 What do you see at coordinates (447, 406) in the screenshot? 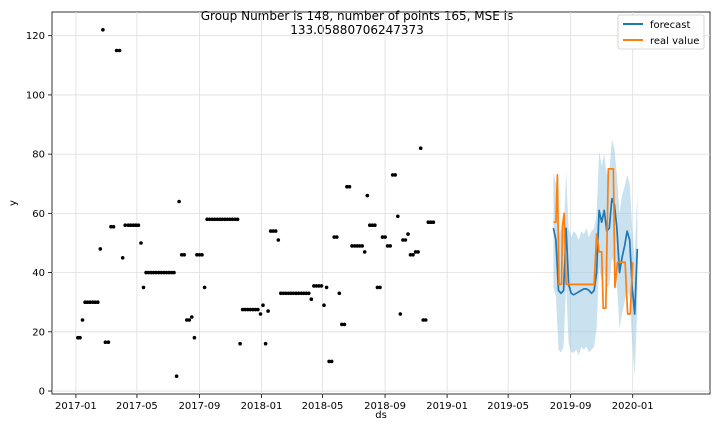
I see `x-tick-label: 2019-01` at bounding box center [447, 406].